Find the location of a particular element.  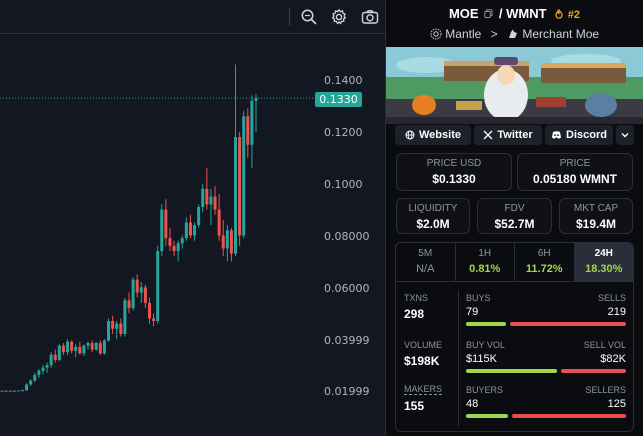

merchant-moe-dex-icon is located at coordinates (513, 33).